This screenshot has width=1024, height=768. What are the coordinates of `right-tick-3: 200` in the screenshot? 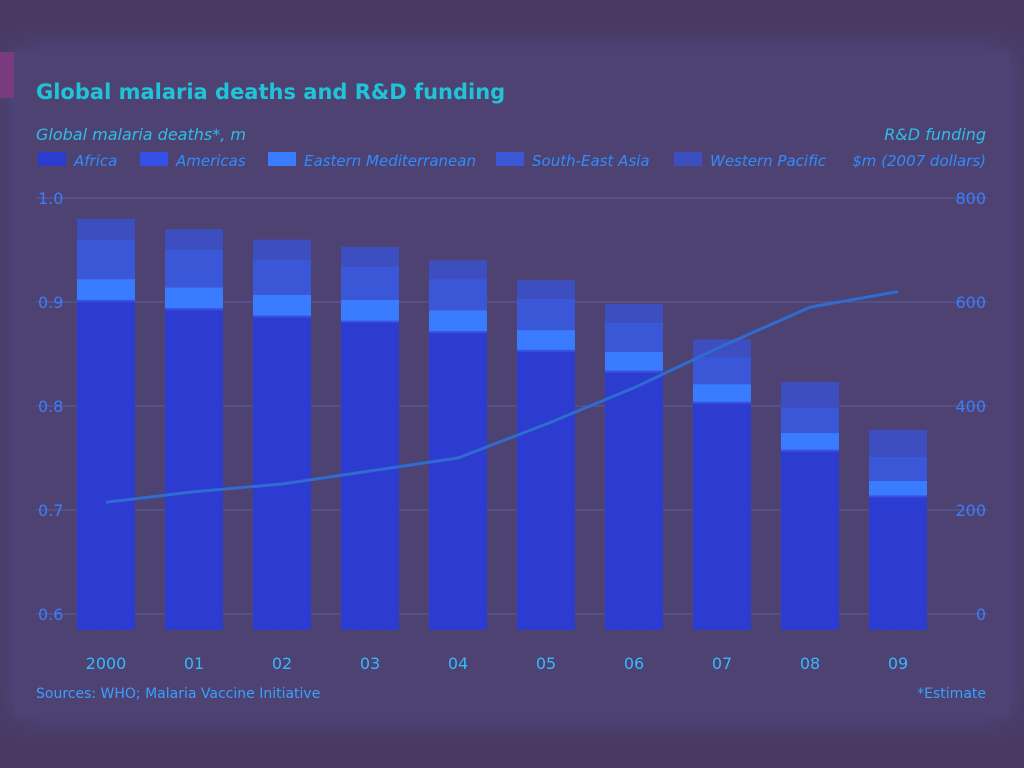 It's located at (970, 510).